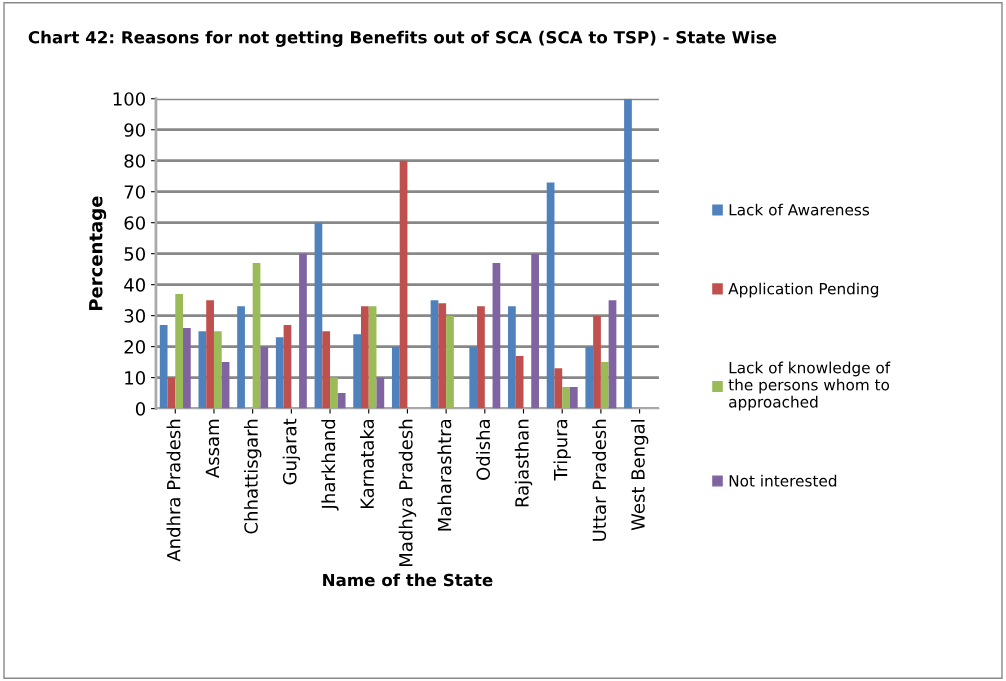 The image size is (1006, 681). I want to click on x-tick-label: Gujarat, so click(291, 451).